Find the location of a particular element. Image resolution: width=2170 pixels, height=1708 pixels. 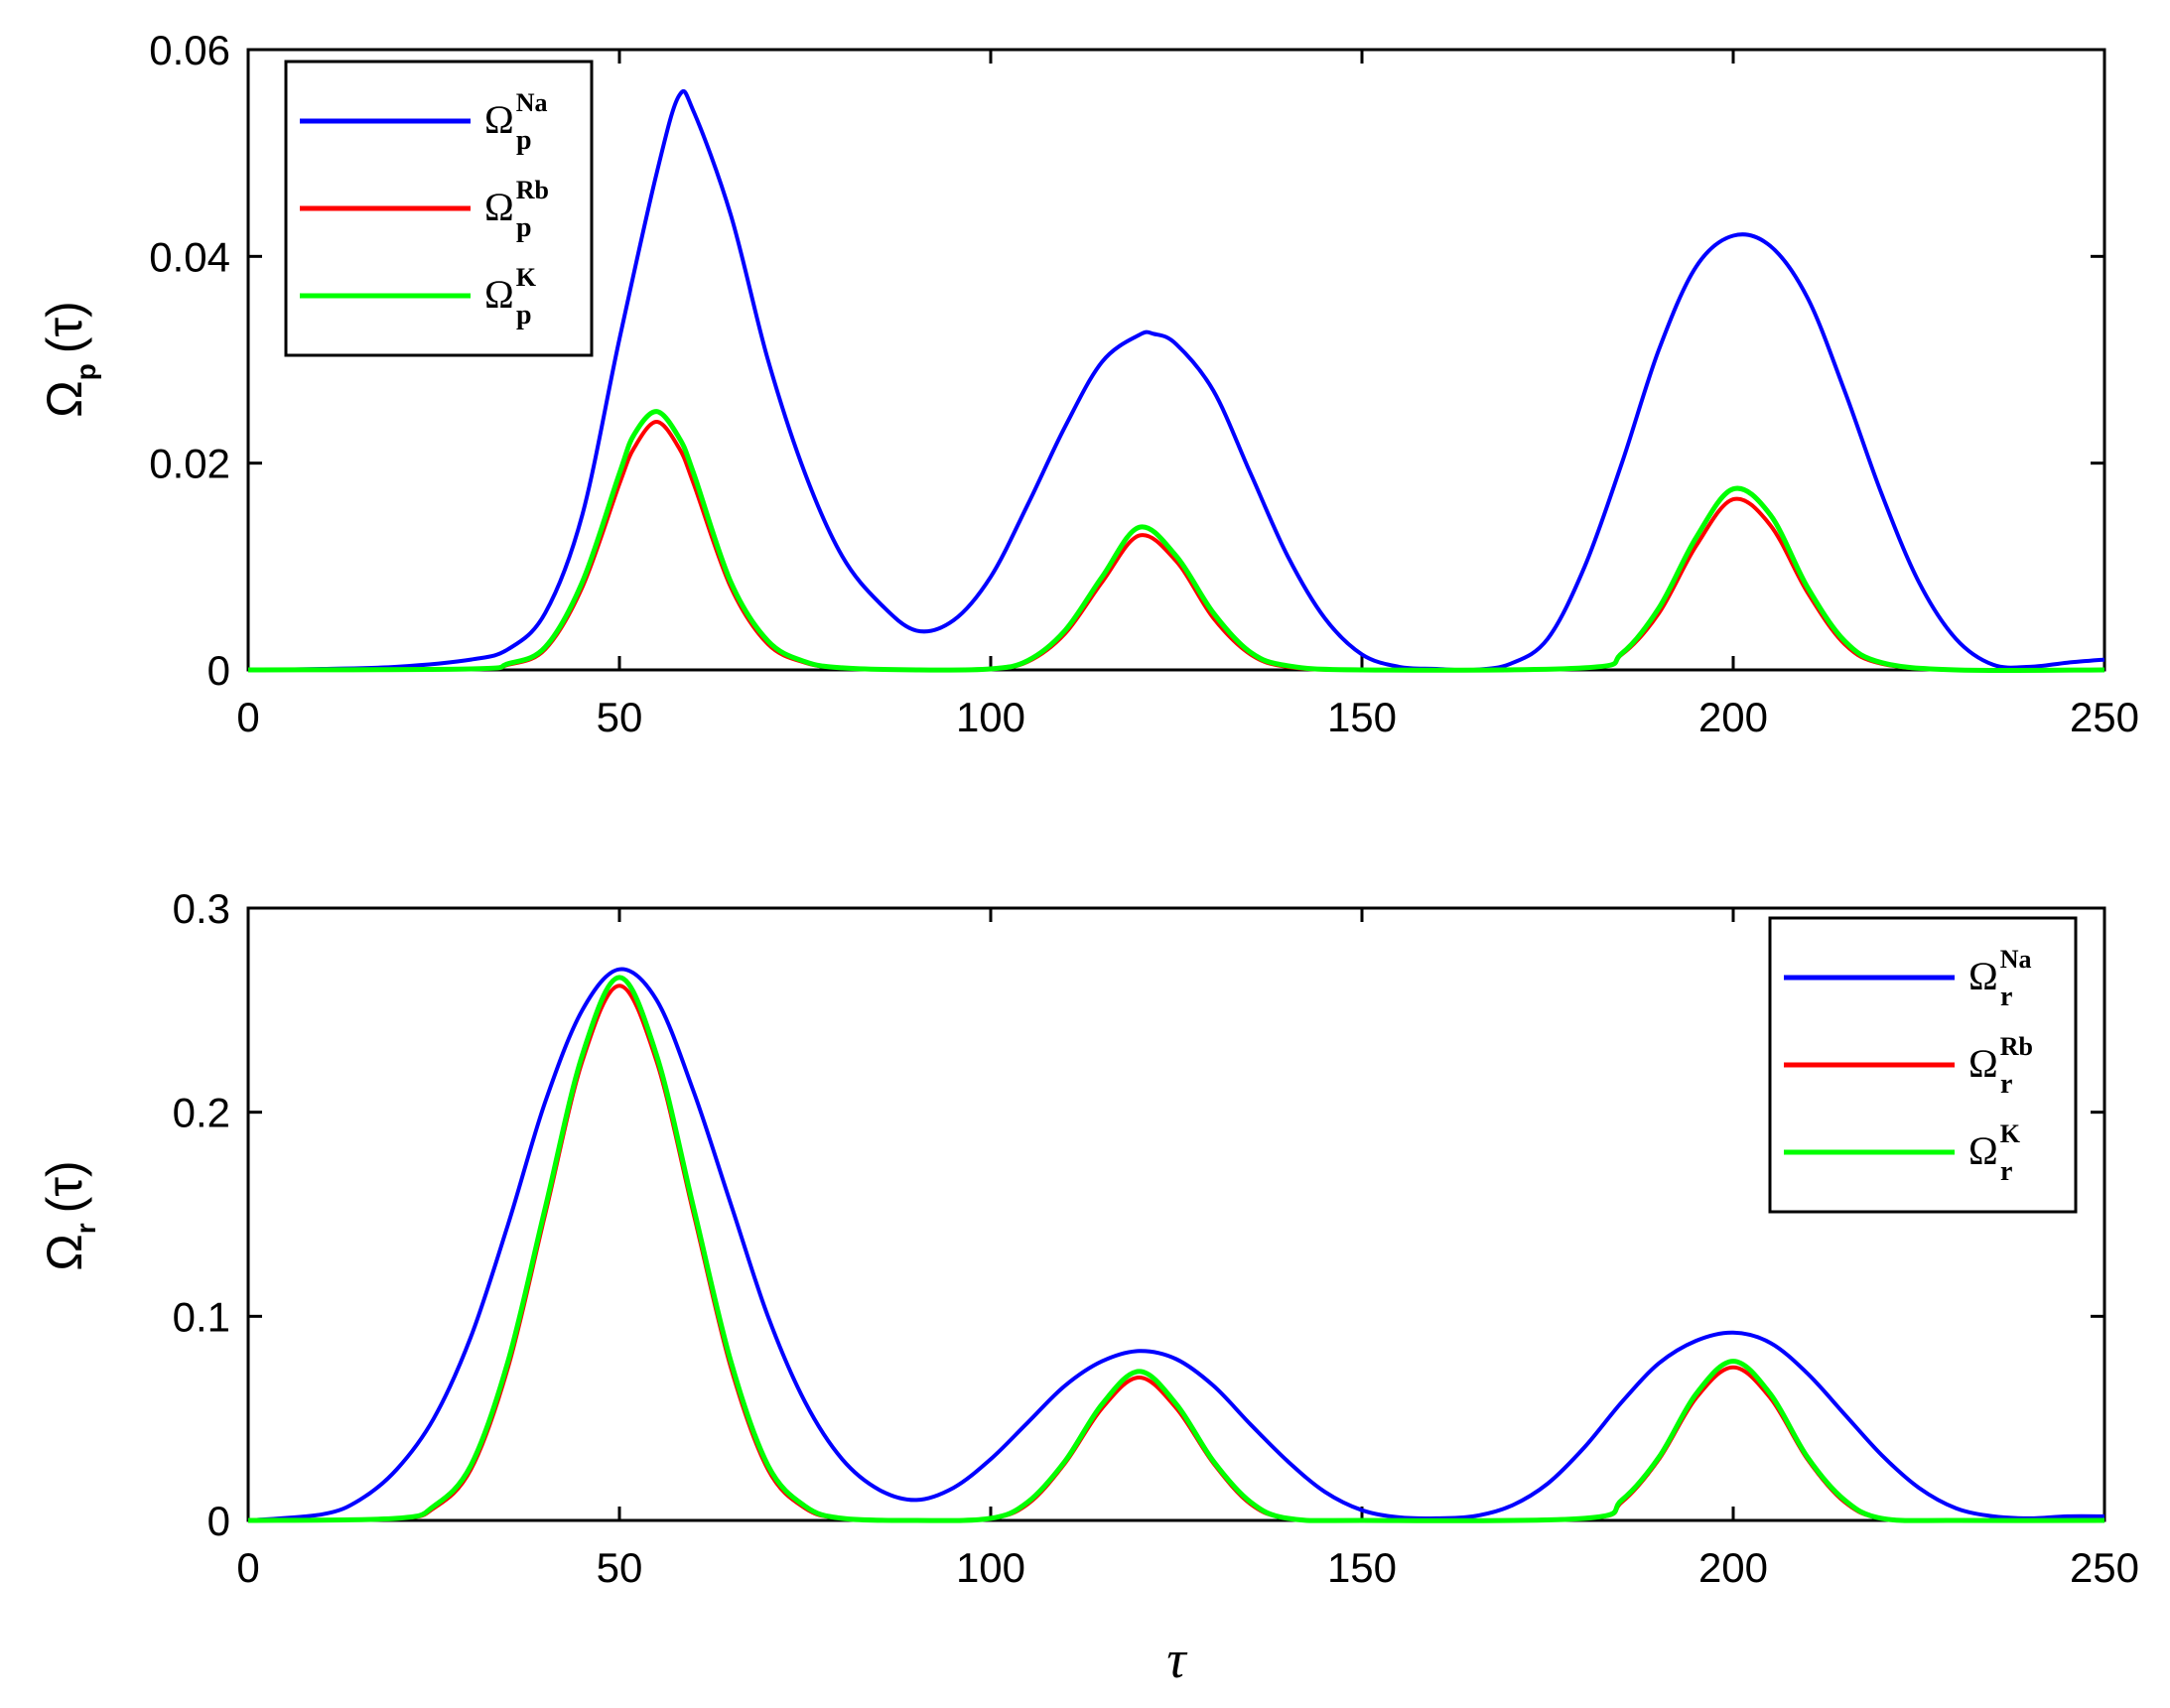

bottom-y-tick-label: 0.1 is located at coordinates (201, 1317).